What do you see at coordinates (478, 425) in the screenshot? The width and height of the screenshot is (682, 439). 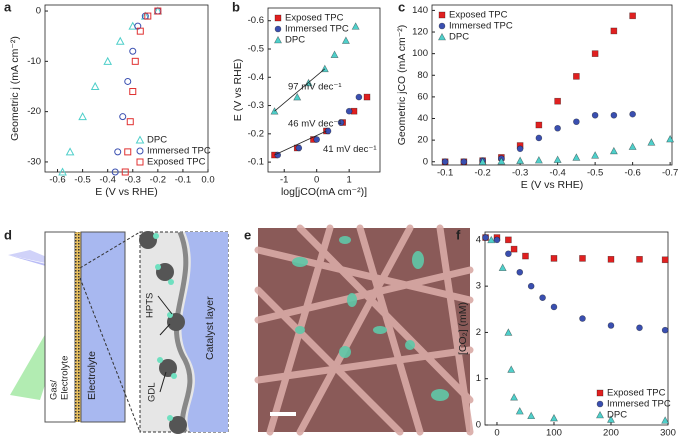 I see `y-tick-label: 0` at bounding box center [478, 425].